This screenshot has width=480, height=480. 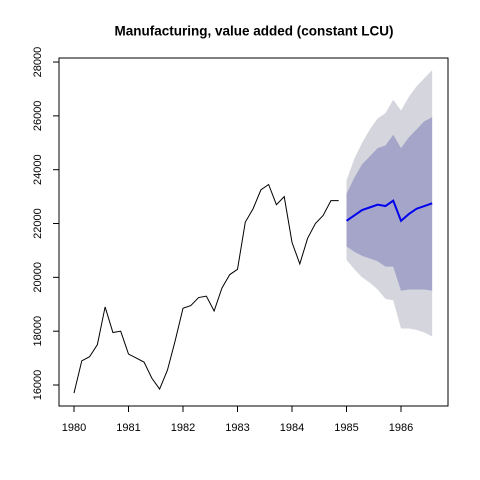 What do you see at coordinates (38, 277) in the screenshot?
I see `y-tick-label: 20000` at bounding box center [38, 277].